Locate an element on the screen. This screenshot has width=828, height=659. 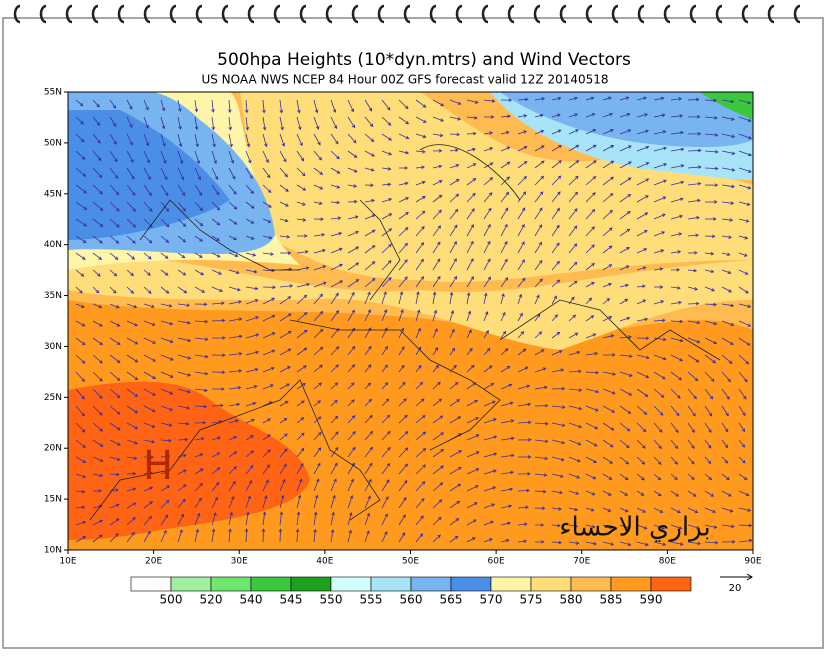
legend: 500 520 540 545 550 555 560 565 570 575 580 585 590 is located at coordinates (411, 591).